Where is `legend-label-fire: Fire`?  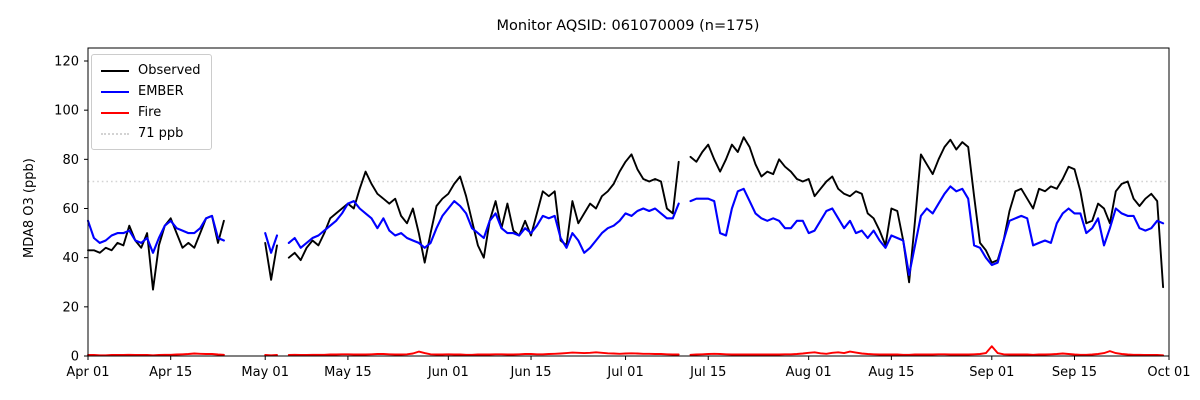
legend-label-fire: Fire is located at coordinates (150, 112).